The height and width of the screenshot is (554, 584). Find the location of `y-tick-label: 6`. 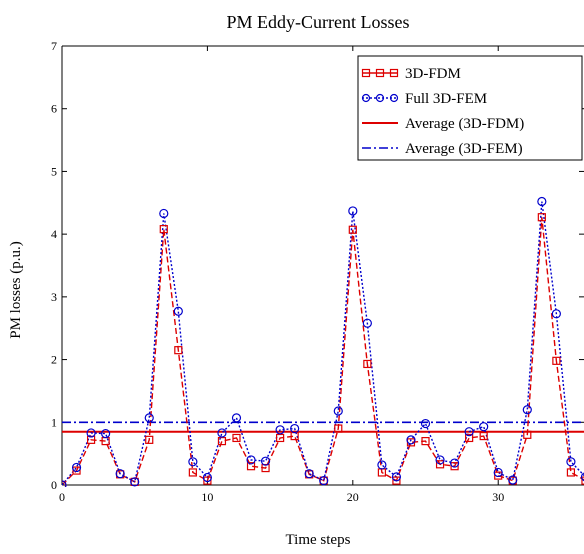

y-tick-label: 6 is located at coordinates (54, 109).